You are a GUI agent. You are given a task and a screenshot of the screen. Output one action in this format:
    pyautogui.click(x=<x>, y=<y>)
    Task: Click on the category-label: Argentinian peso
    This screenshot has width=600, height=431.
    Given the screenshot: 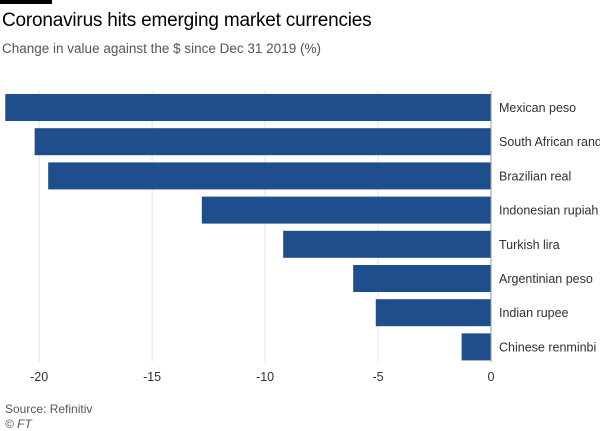 What is the action you would take?
    pyautogui.click(x=546, y=279)
    